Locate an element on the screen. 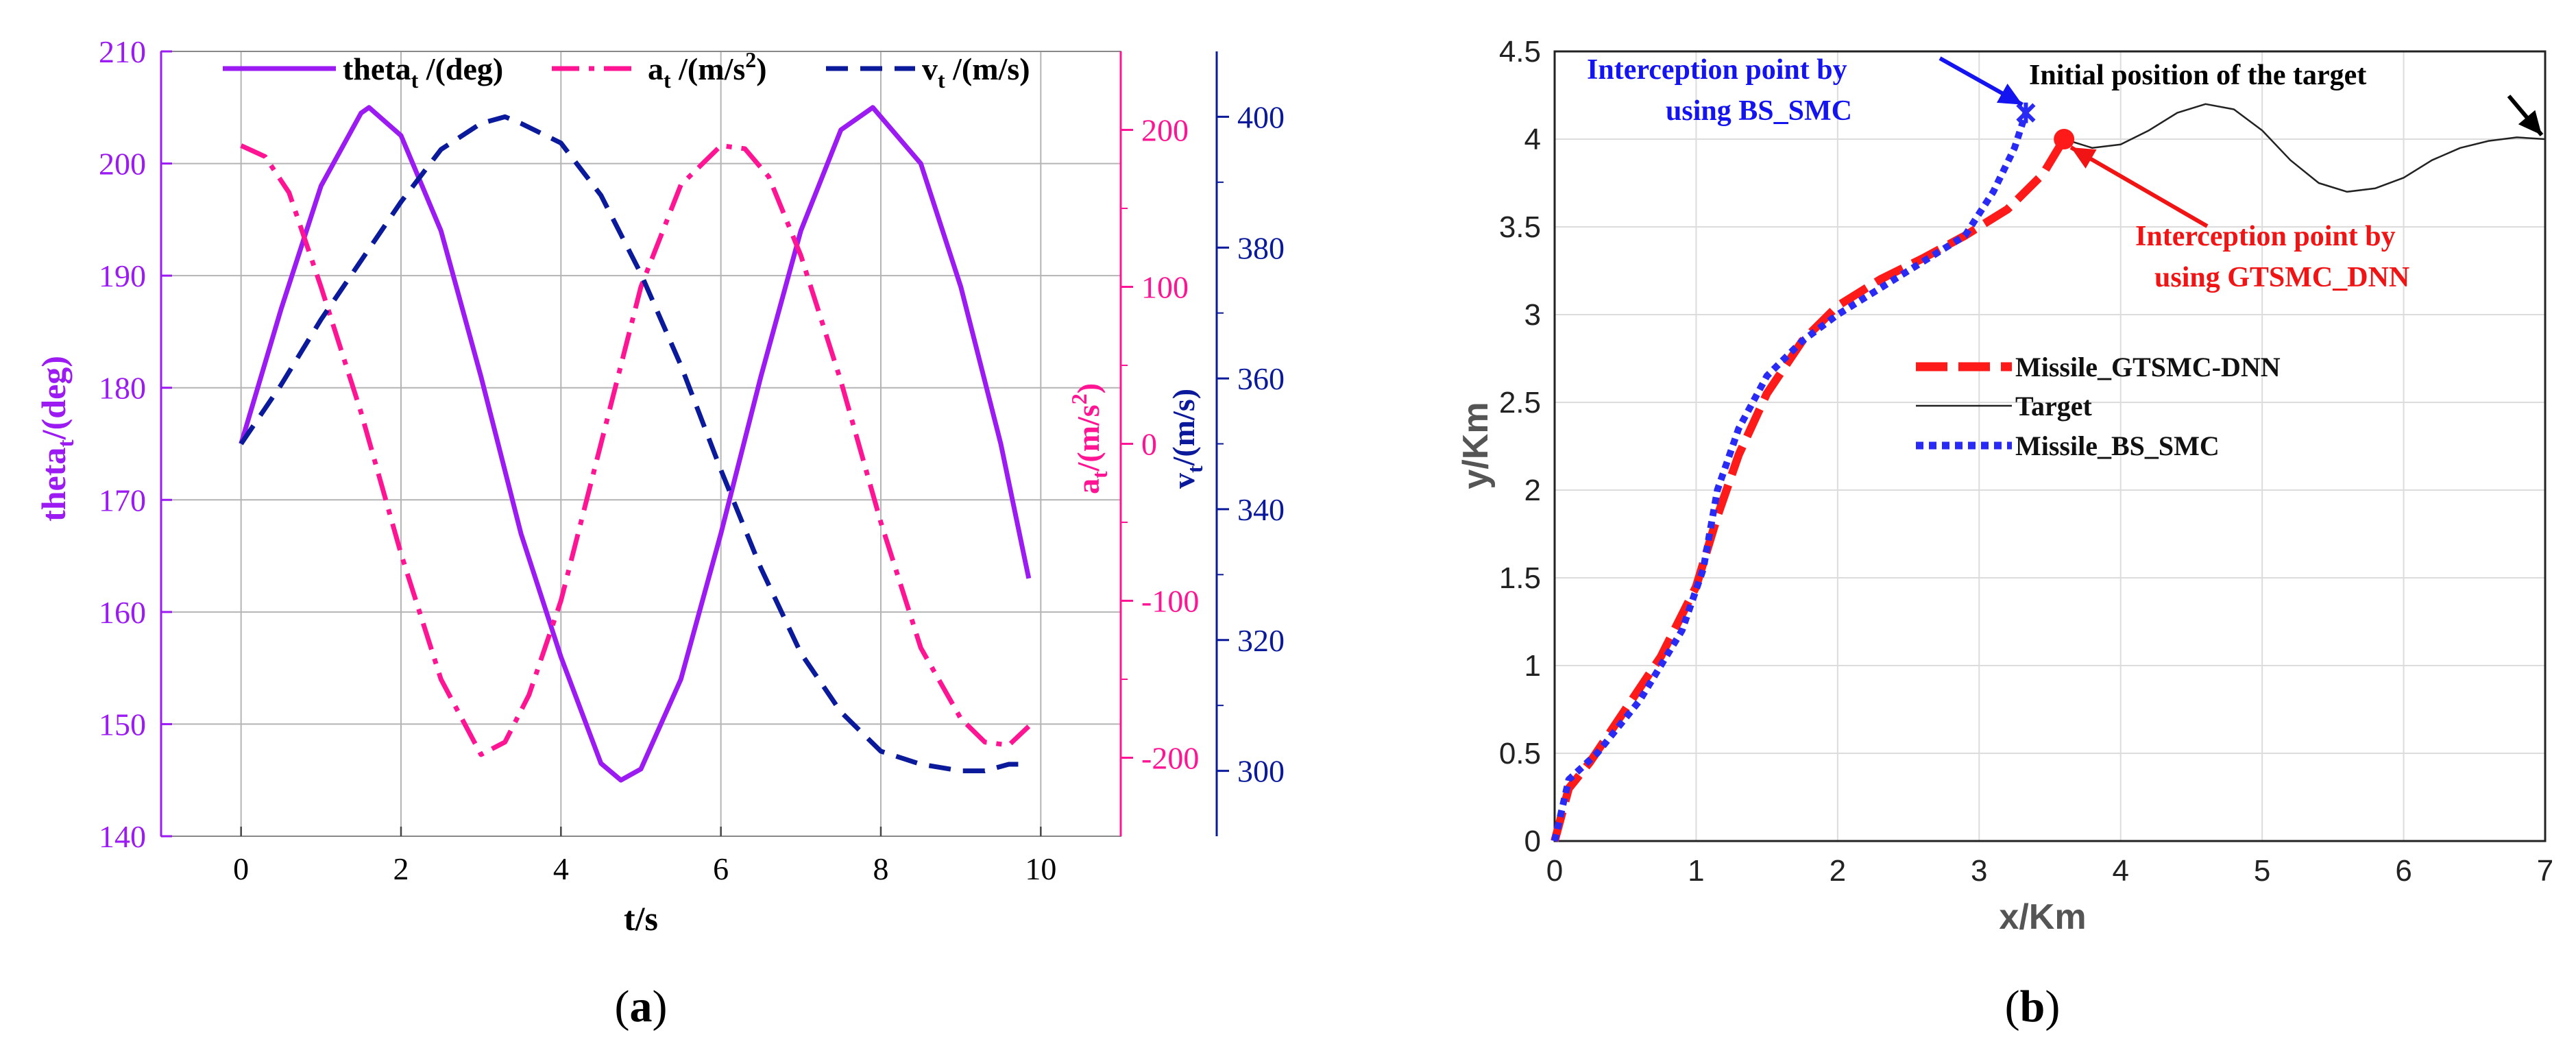 This screenshot has width=2576, height=1059. y-tick-label: 1.5 is located at coordinates (1520, 578).